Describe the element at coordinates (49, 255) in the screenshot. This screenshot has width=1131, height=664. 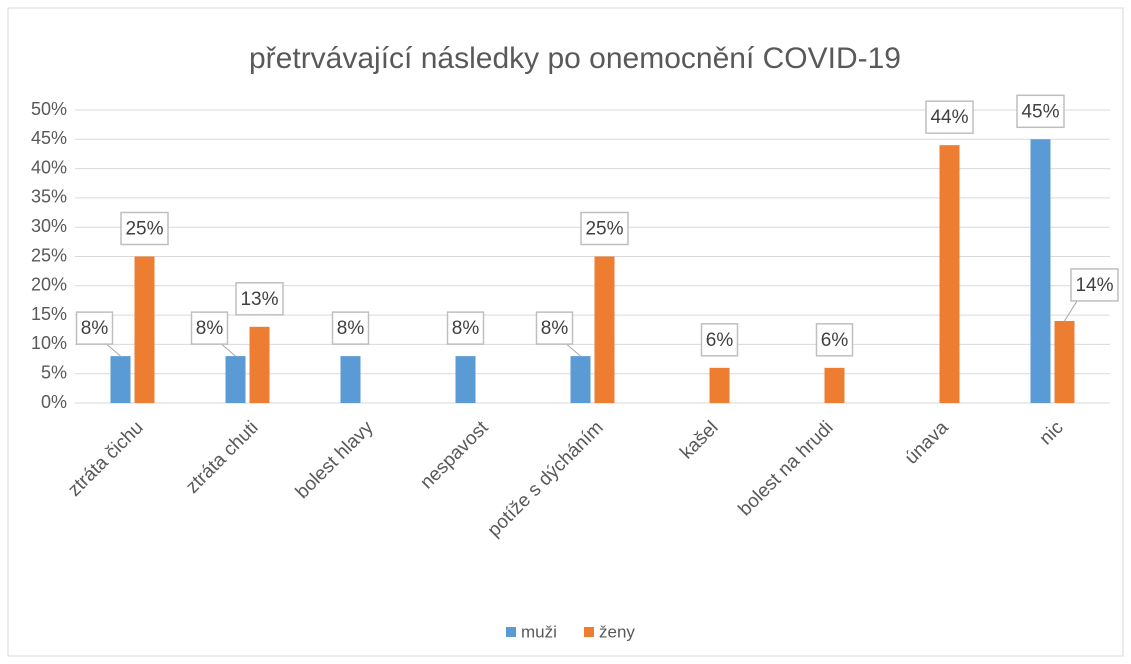
I see `y-tick-label: 25%` at that location.